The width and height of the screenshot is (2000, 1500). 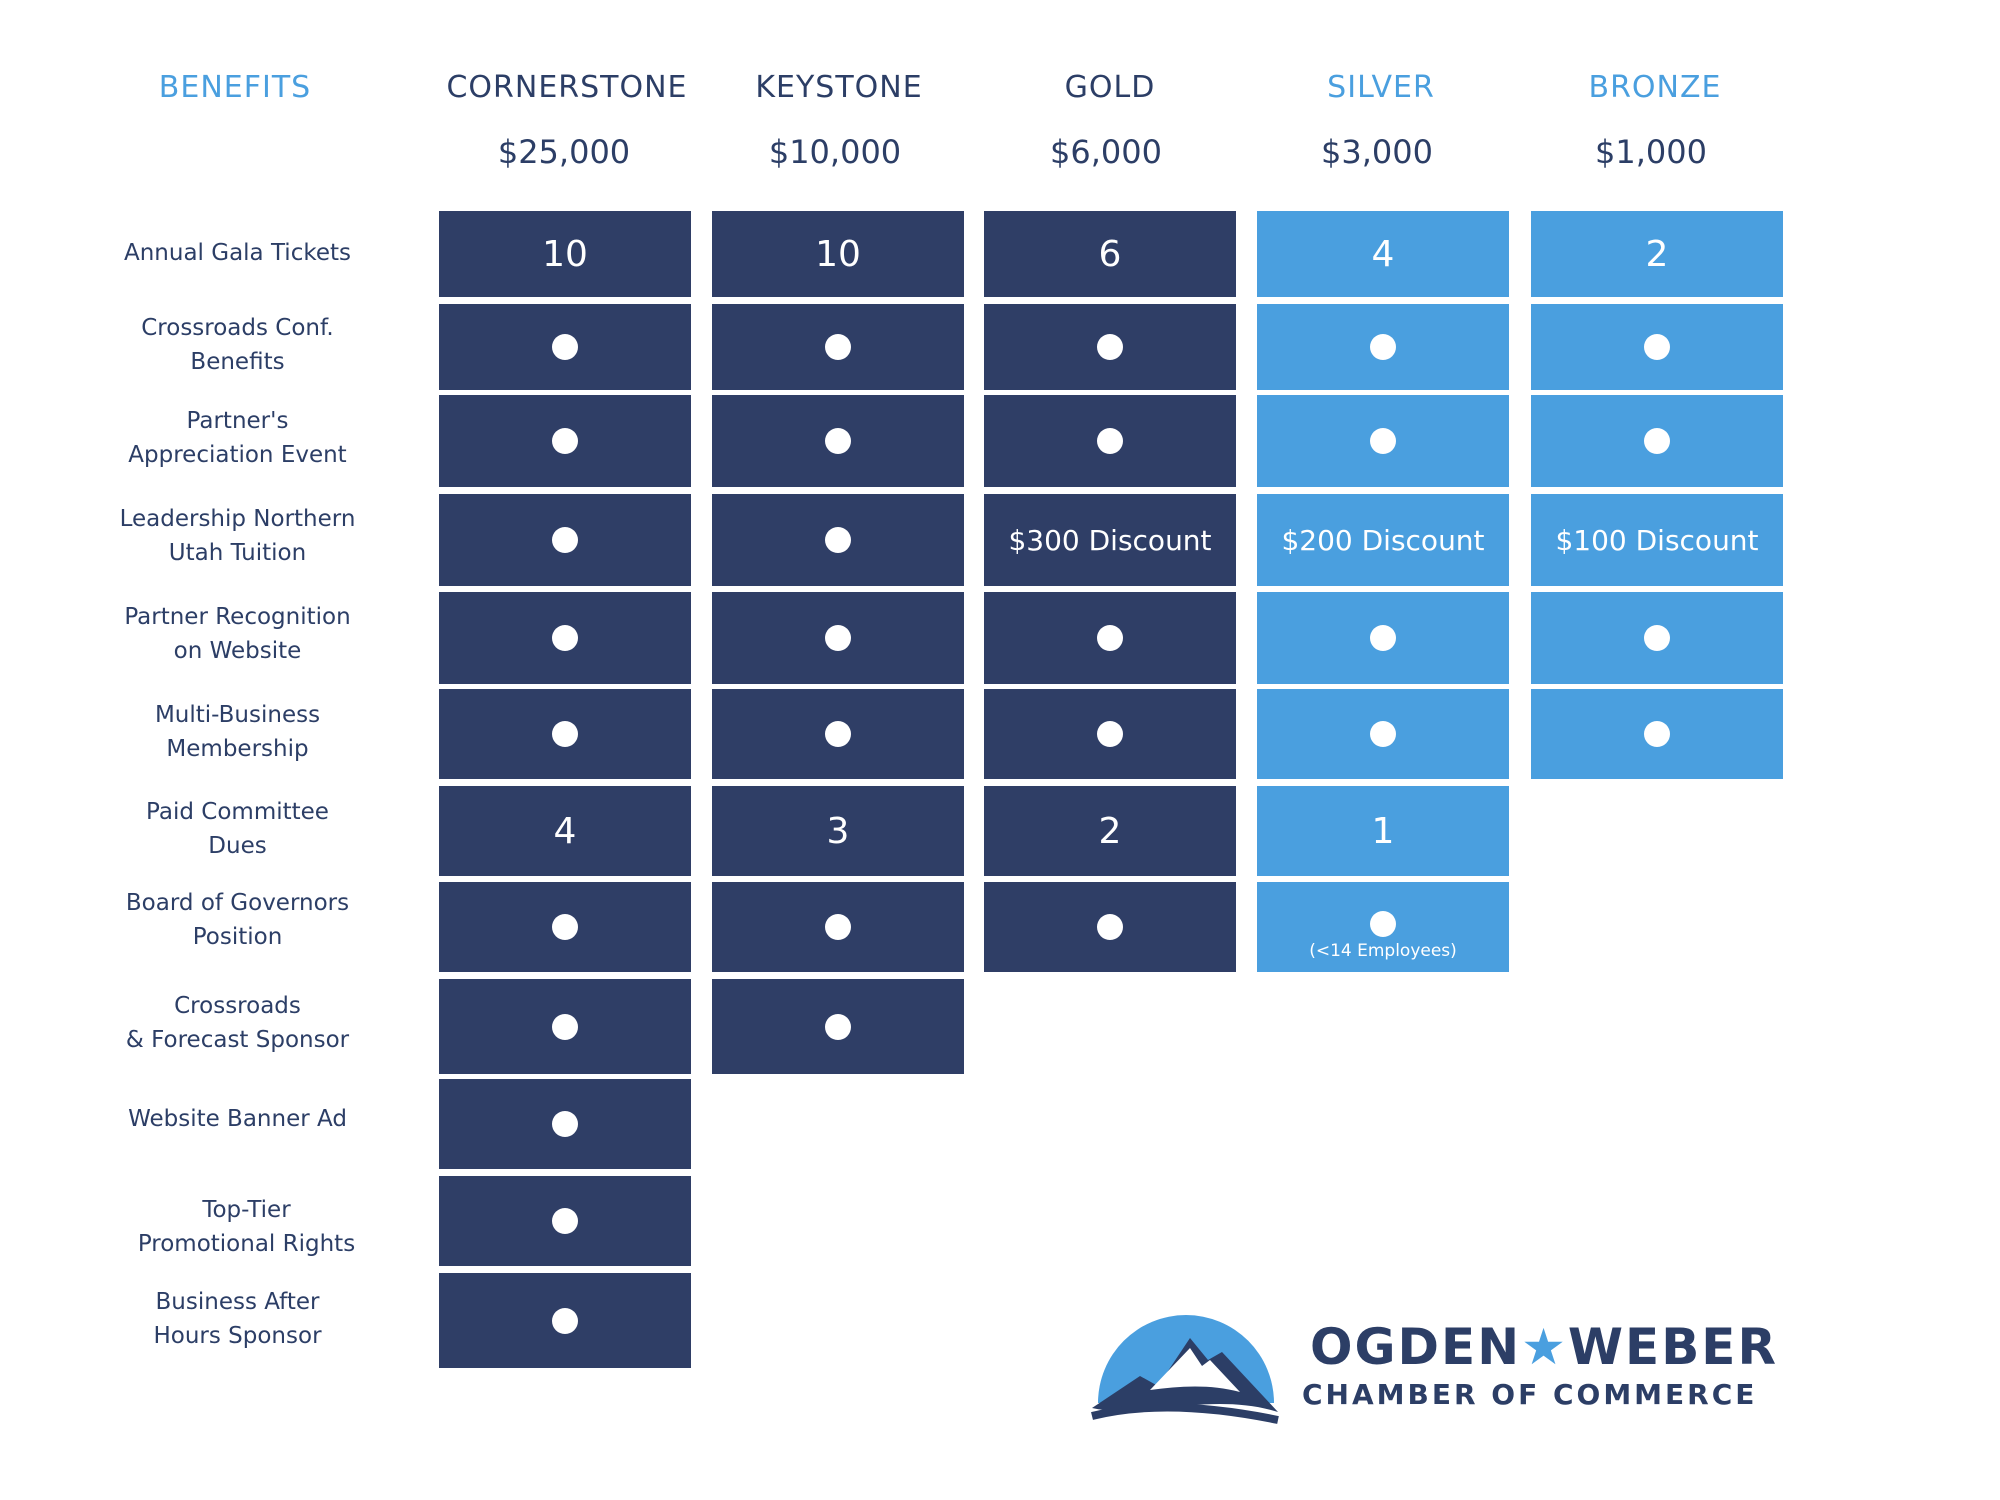 I want to click on chamber-logo: OGDEN★WEBER CHAMBER OF COMMERCE, so click(x=1433, y=1368).